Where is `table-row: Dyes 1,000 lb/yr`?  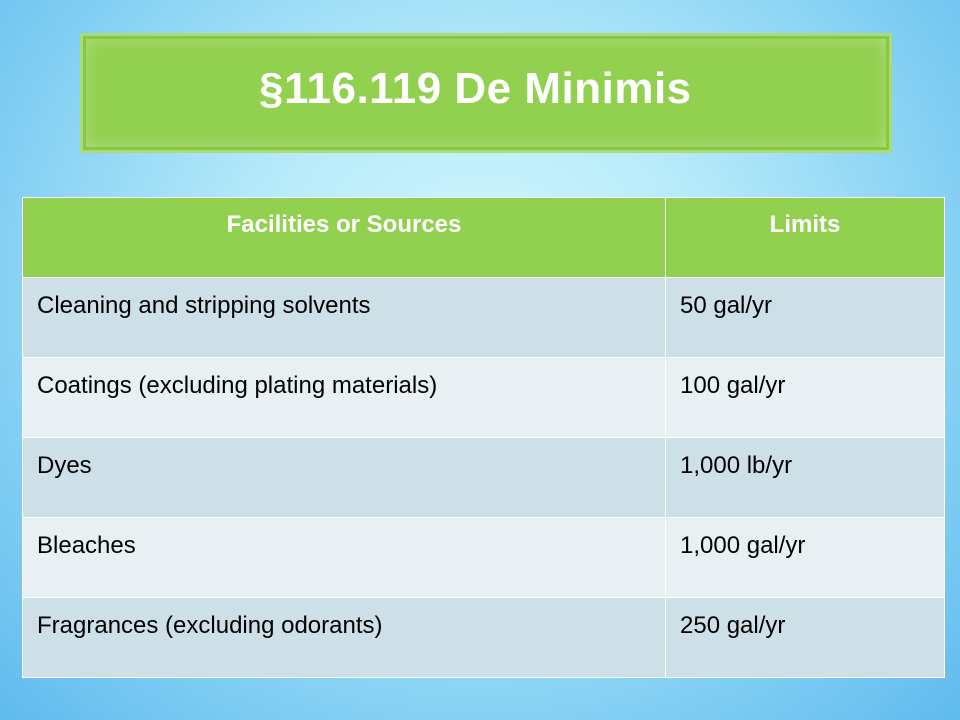
table-row: Dyes 1,000 lb/yr is located at coordinates (483, 477).